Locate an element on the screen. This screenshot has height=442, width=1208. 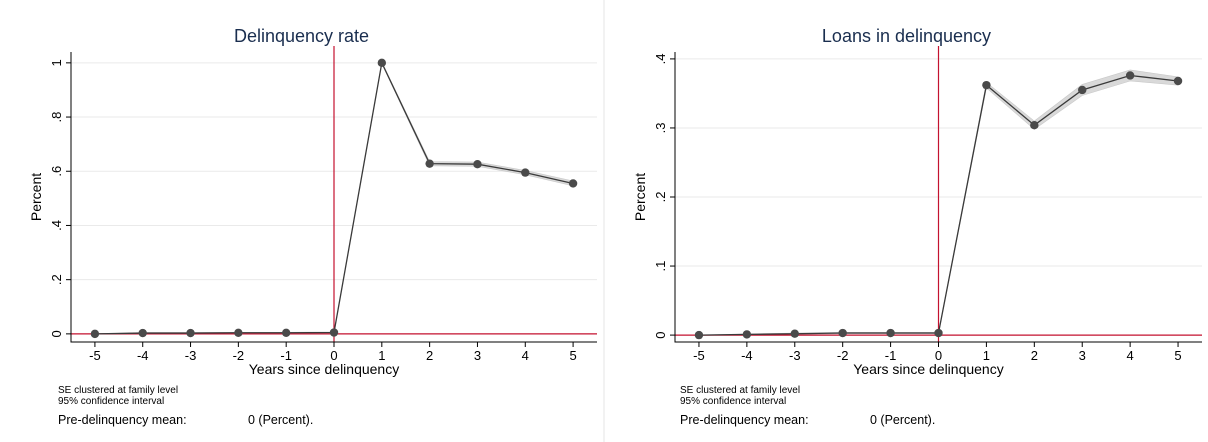
panel-divider is located at coordinates (604, 221).